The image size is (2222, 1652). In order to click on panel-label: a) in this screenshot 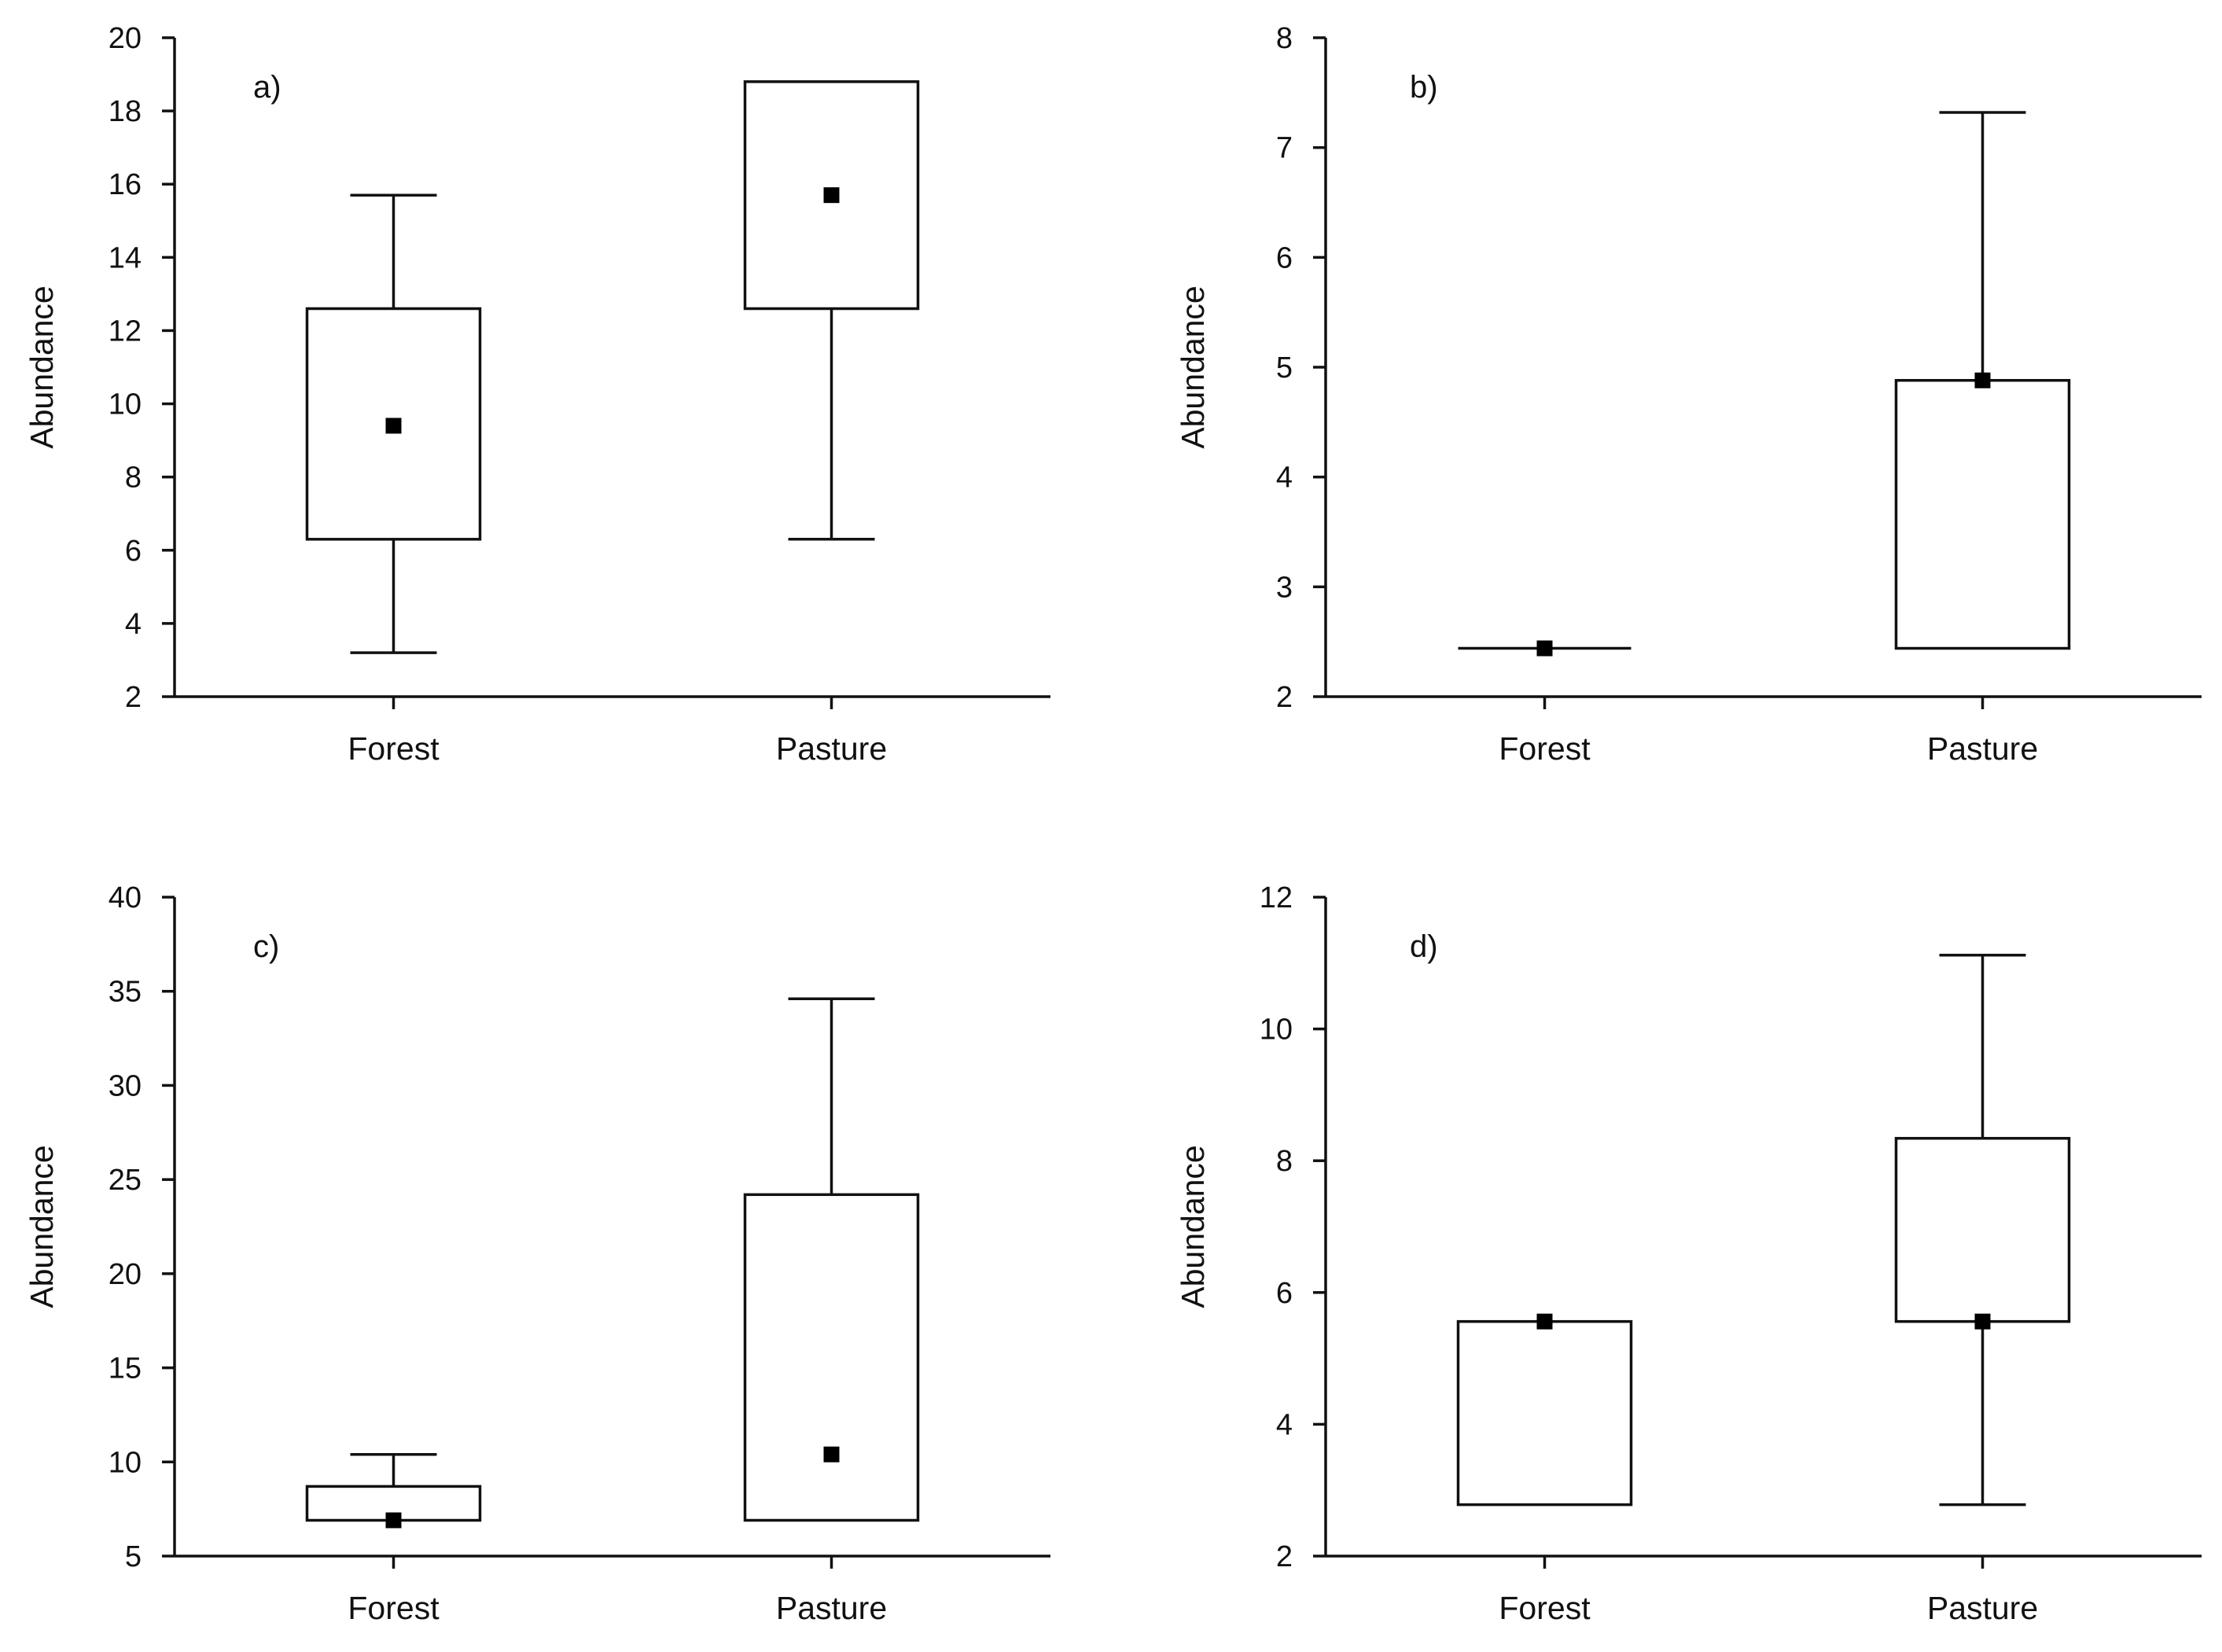, I will do `click(267, 87)`.